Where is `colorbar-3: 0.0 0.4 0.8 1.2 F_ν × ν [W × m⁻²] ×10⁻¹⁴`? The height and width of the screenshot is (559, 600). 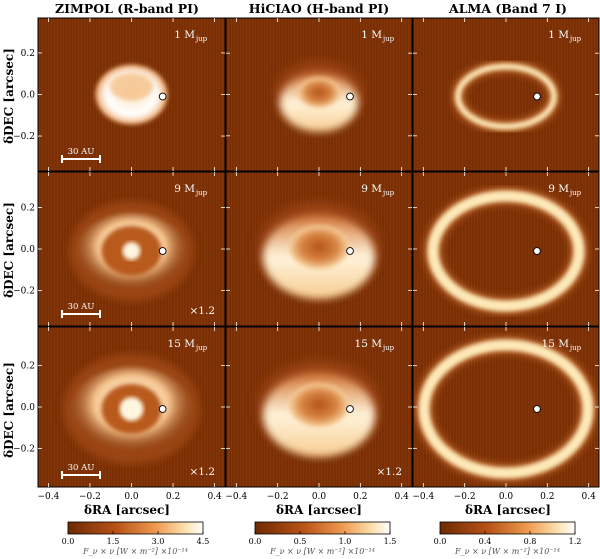
colorbar-3: 0.0 0.4 0.8 1.2 F_ν × ν [W × m⁻²] ×10⁻¹⁴ is located at coordinates (508, 538).